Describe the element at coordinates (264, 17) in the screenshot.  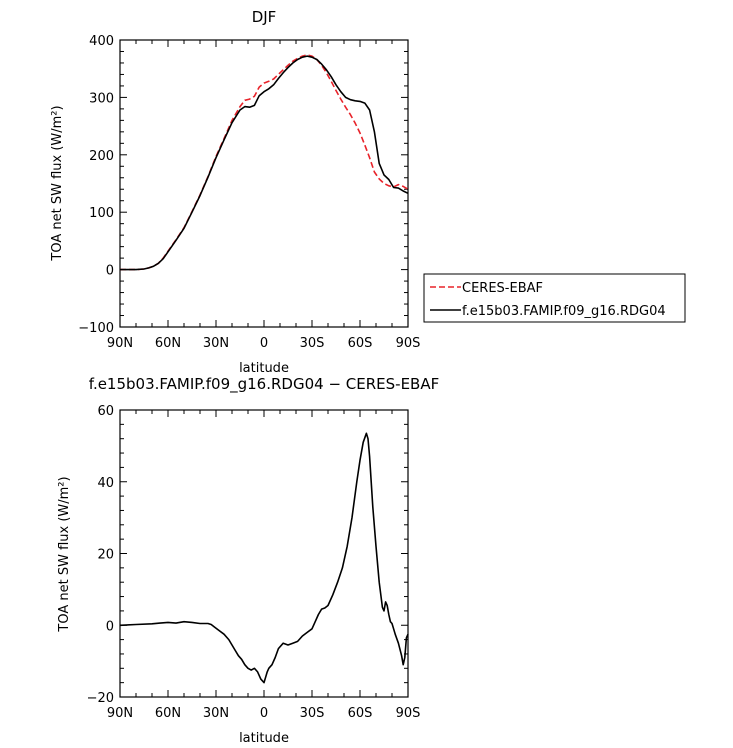
I see `top-chart-title: DJF` at that location.